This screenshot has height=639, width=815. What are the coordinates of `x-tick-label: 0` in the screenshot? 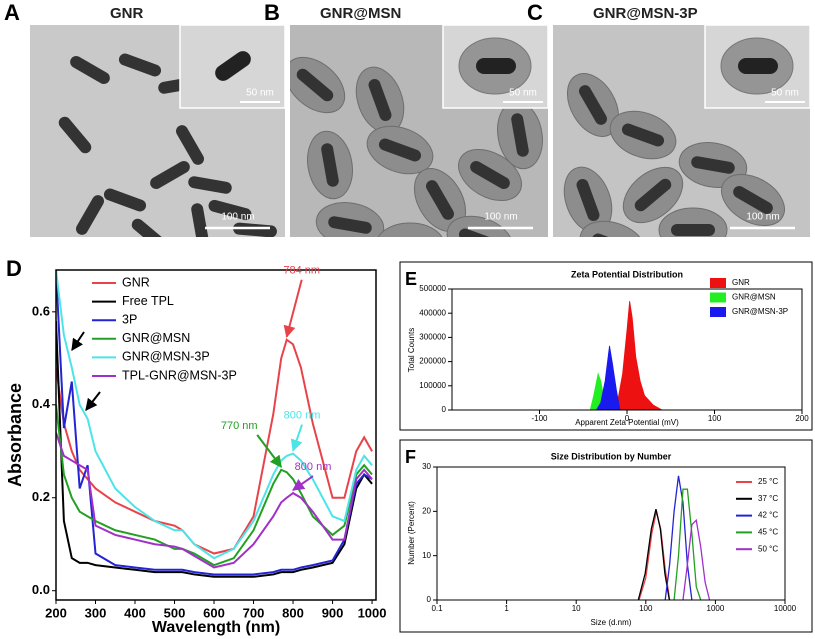 It's located at (627, 418).